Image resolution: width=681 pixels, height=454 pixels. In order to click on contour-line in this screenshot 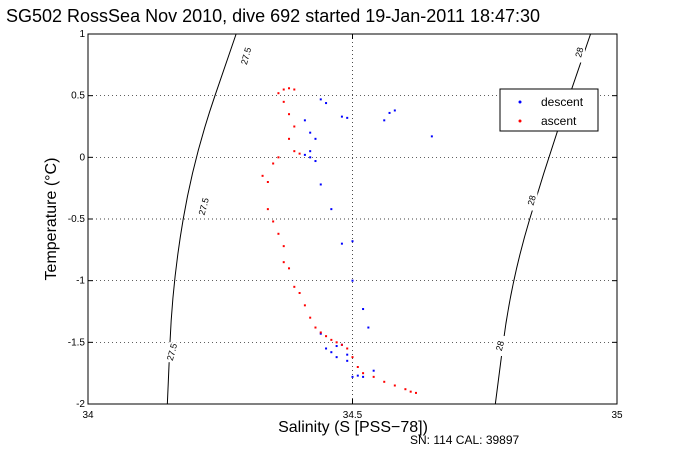, I will do `click(201, 219)`.